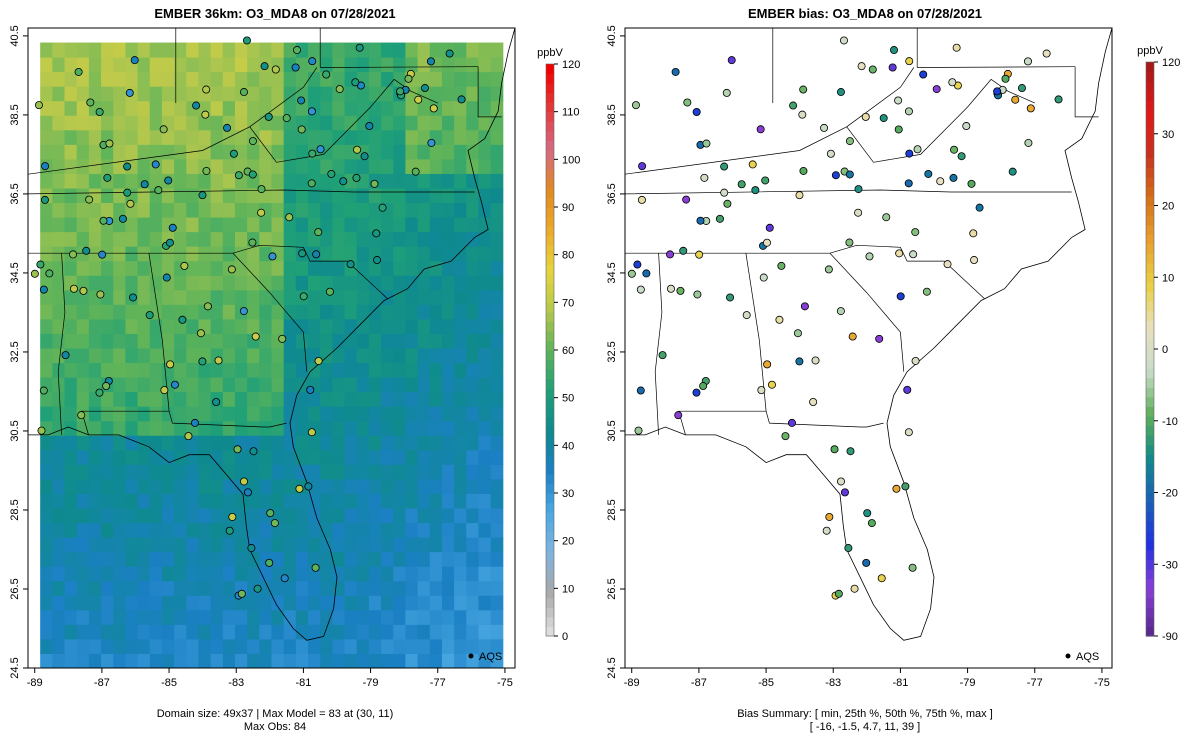 The width and height of the screenshot is (1200, 750). Describe the element at coordinates (550, 412) in the screenshot. I see `left-colorbar-segment` at that location.